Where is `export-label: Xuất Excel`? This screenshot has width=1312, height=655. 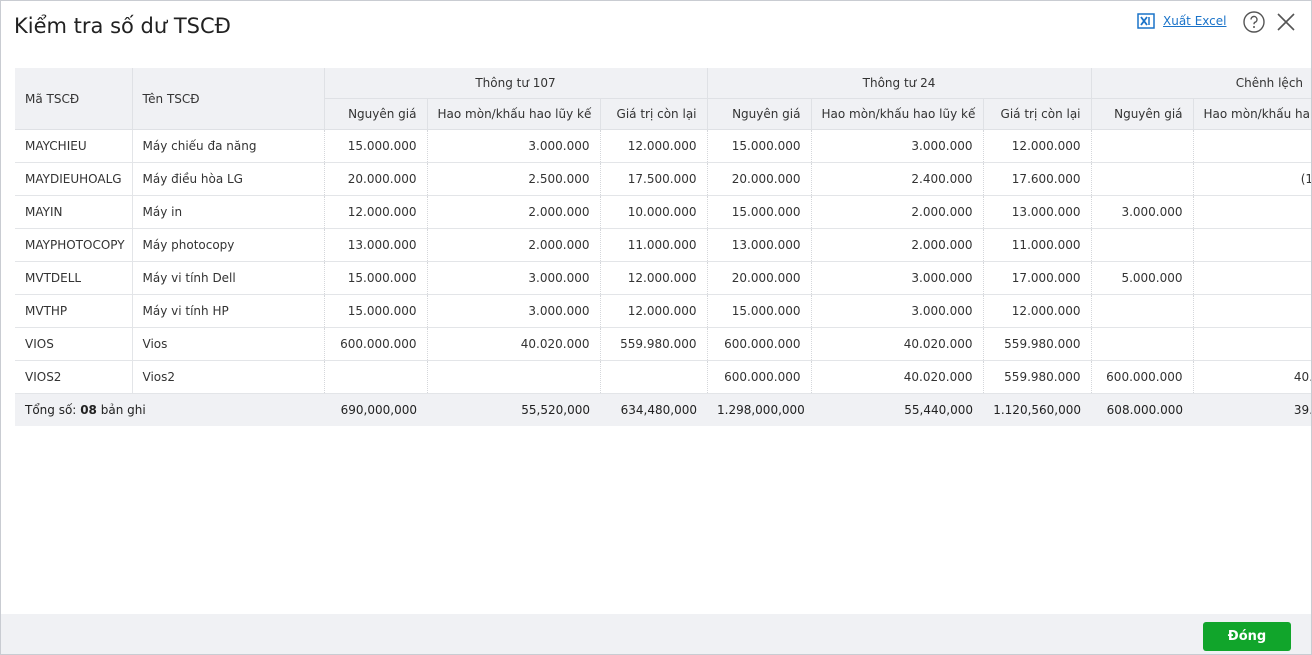
export-label: Xuất Excel is located at coordinates (1195, 21).